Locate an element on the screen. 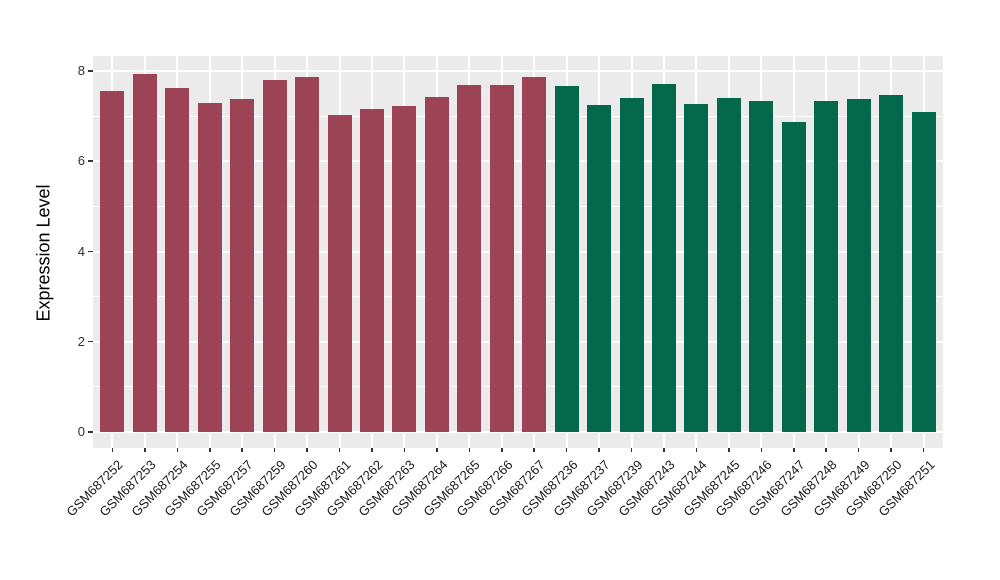 The height and width of the screenshot is (580, 1000). bar-gsm687267 is located at coordinates (534, 254).